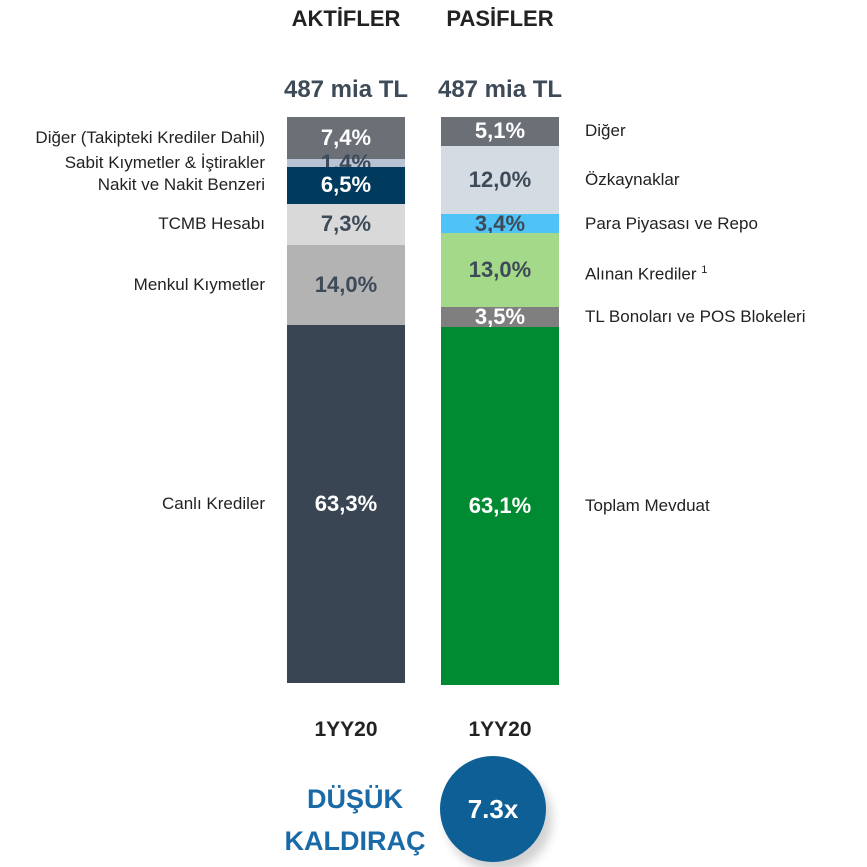 The width and height of the screenshot is (867, 867). Describe the element at coordinates (199, 284) in the screenshot. I see `segment-name-text: Menkul Kıymetler` at that location.